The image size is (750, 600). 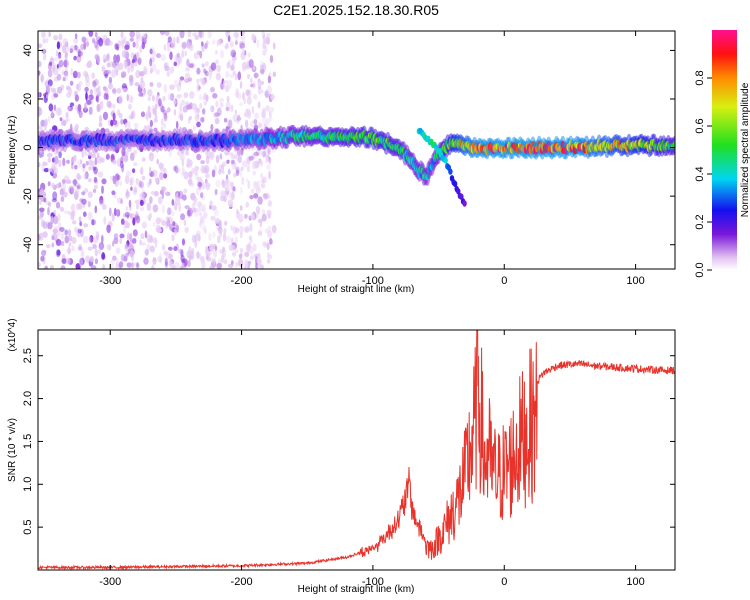 I want to click on colorbar-tick-label: 0.2, so click(x=700, y=221).